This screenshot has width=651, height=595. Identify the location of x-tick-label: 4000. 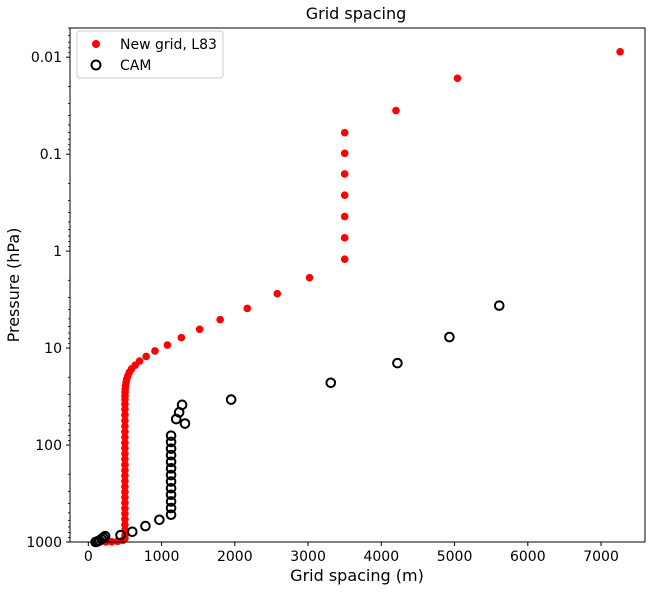
(381, 557).